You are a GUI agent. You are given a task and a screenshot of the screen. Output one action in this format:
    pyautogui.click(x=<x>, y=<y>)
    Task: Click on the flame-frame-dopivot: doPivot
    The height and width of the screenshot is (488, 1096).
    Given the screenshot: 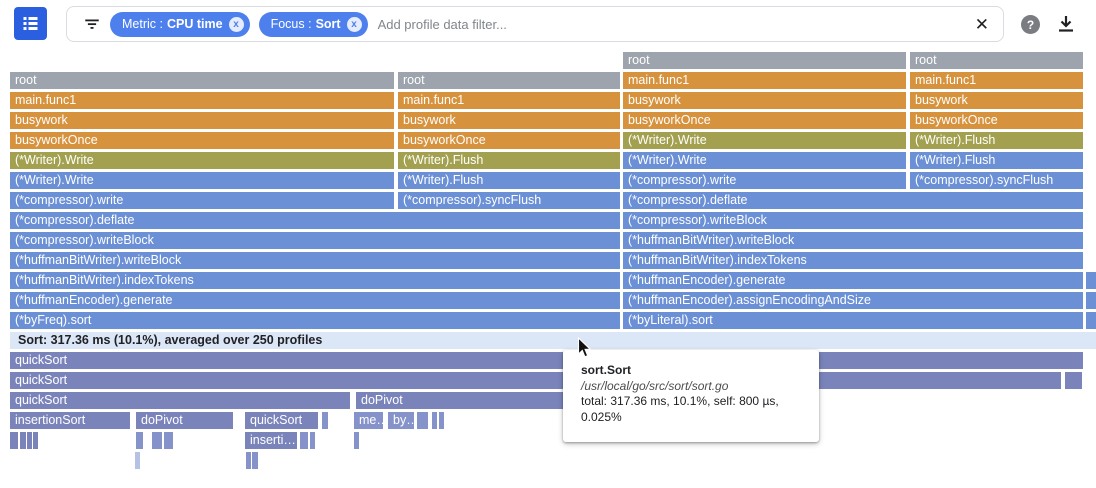 What is the action you would take?
    pyautogui.click(x=184, y=420)
    